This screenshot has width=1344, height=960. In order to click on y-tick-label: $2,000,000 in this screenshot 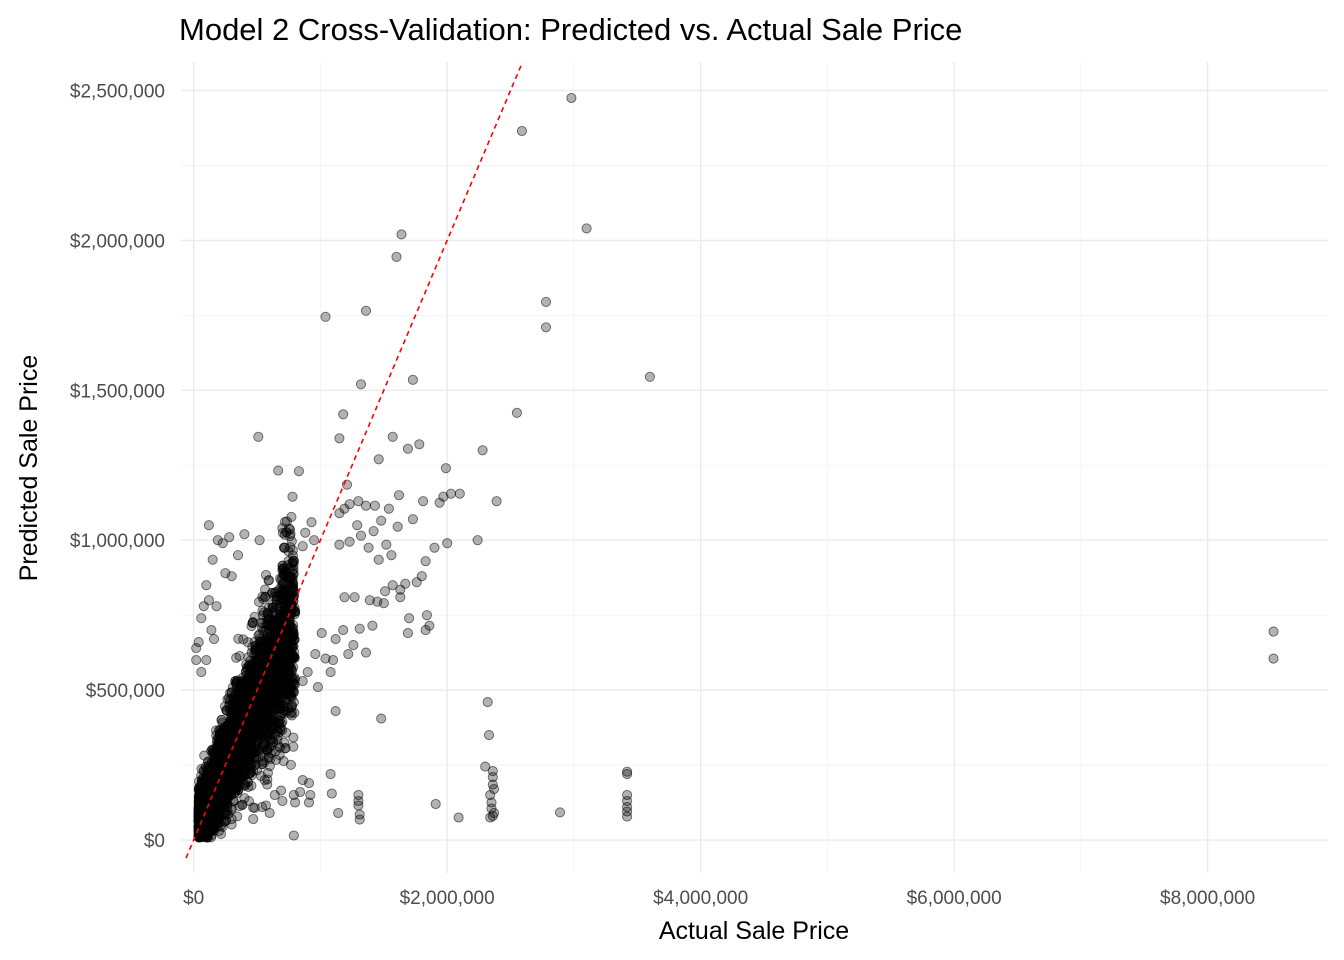, I will do `click(117, 241)`.